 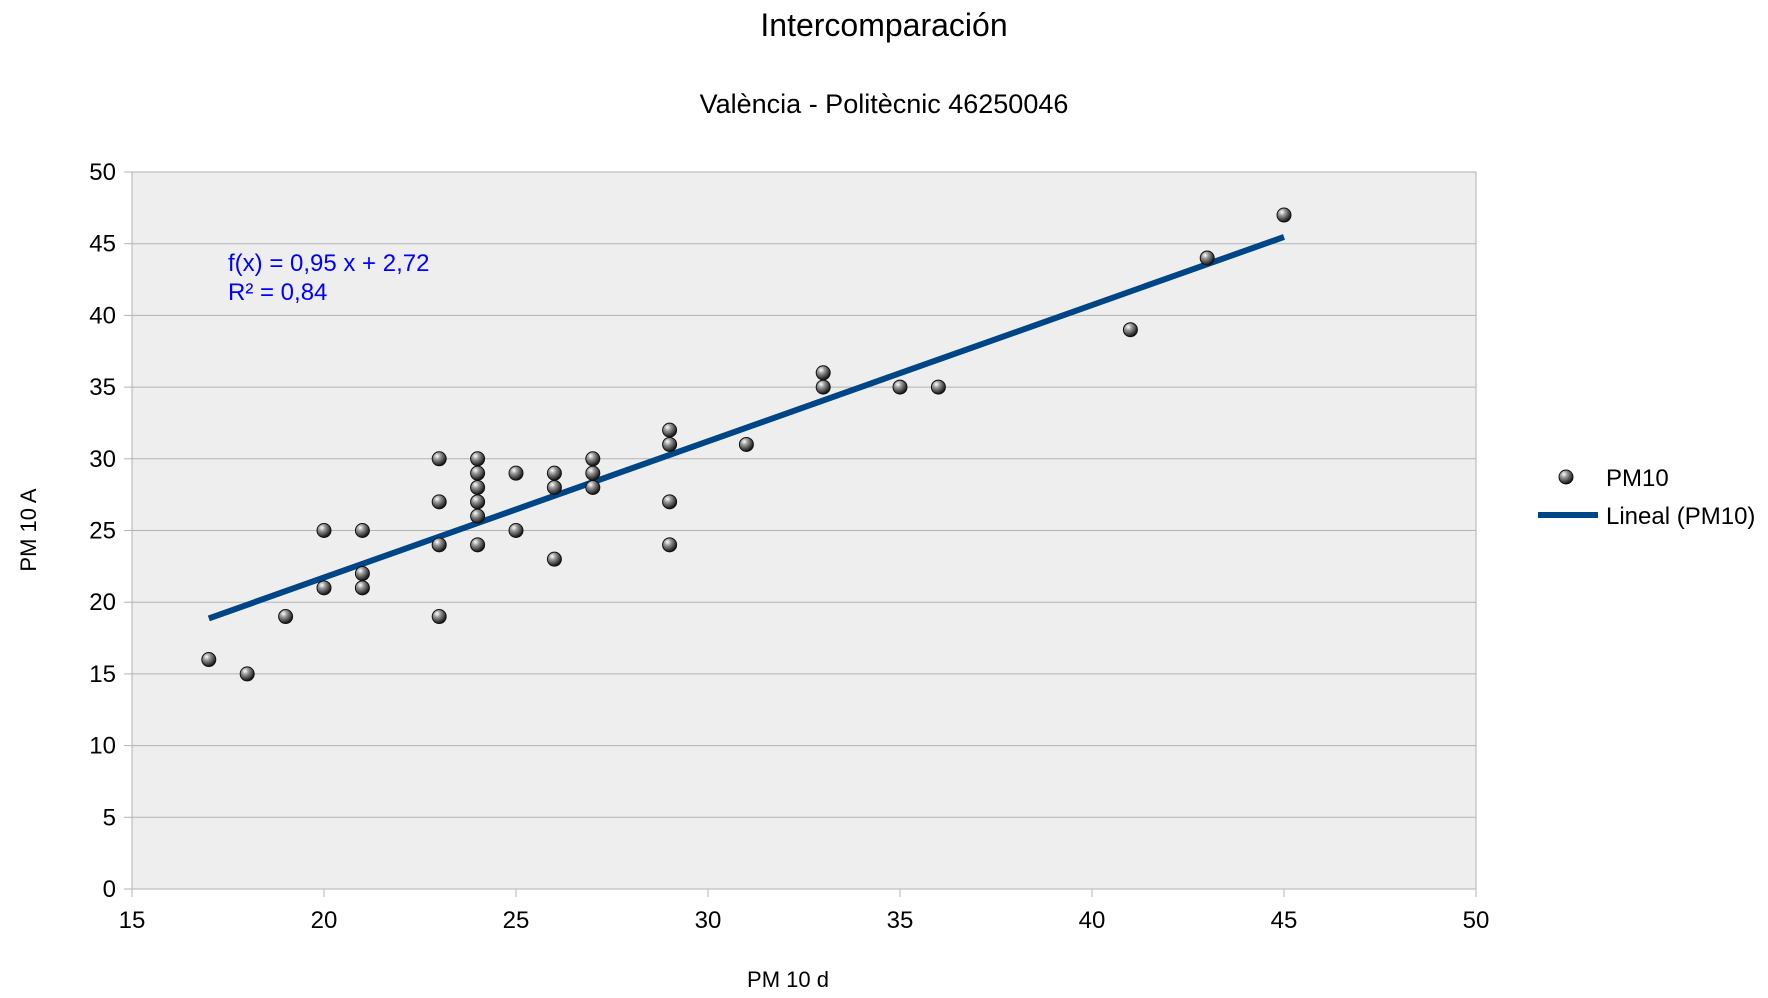 I want to click on legend-marker-pm10, so click(x=1566, y=477).